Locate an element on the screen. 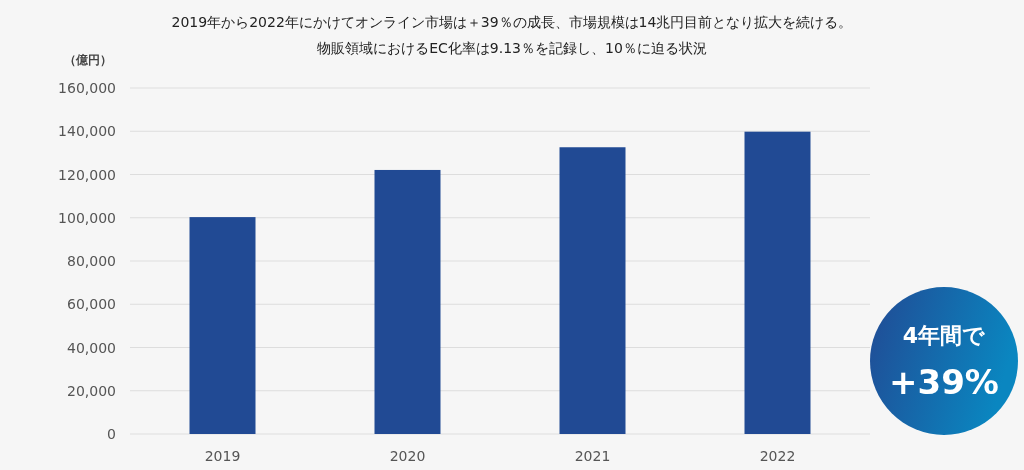  y-tick-label: 160,000 is located at coordinates (87, 88).